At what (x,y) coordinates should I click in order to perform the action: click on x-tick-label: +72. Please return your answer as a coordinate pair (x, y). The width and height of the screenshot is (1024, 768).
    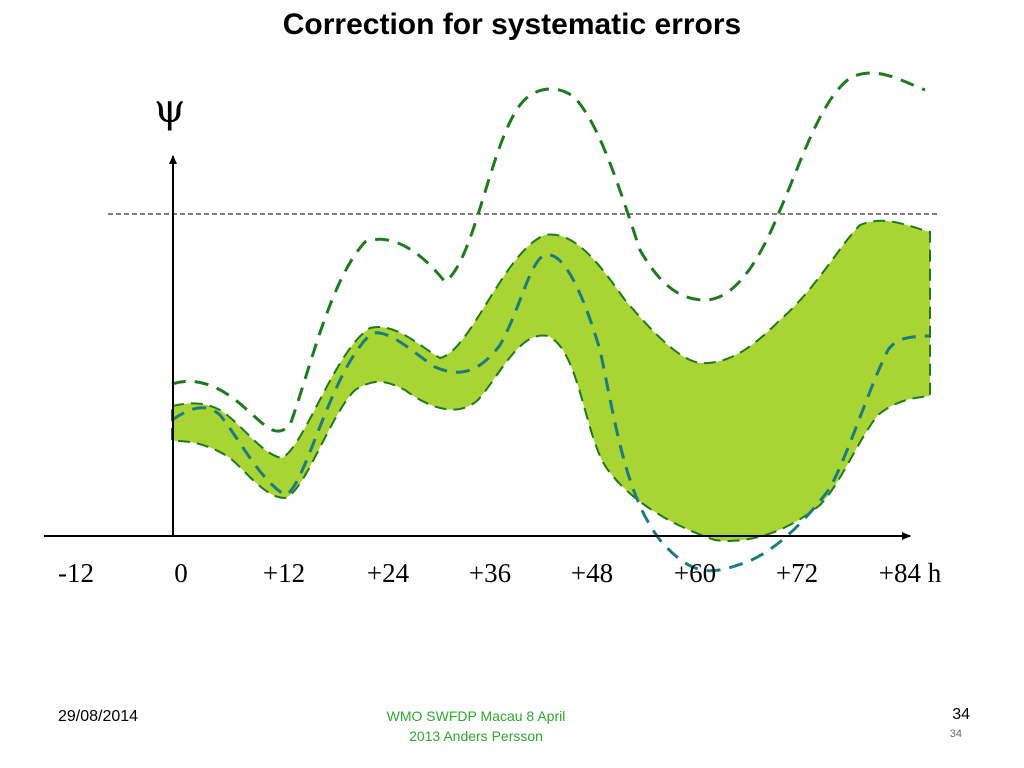
    Looking at the image, I should click on (797, 573).